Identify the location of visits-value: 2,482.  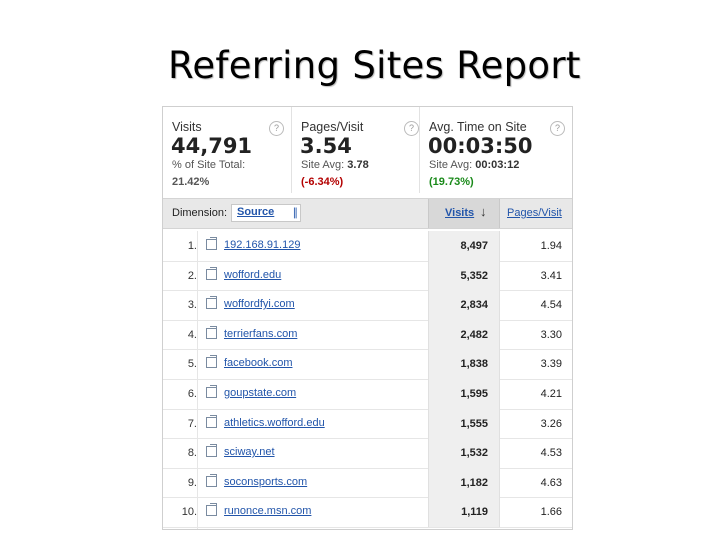
(474, 334).